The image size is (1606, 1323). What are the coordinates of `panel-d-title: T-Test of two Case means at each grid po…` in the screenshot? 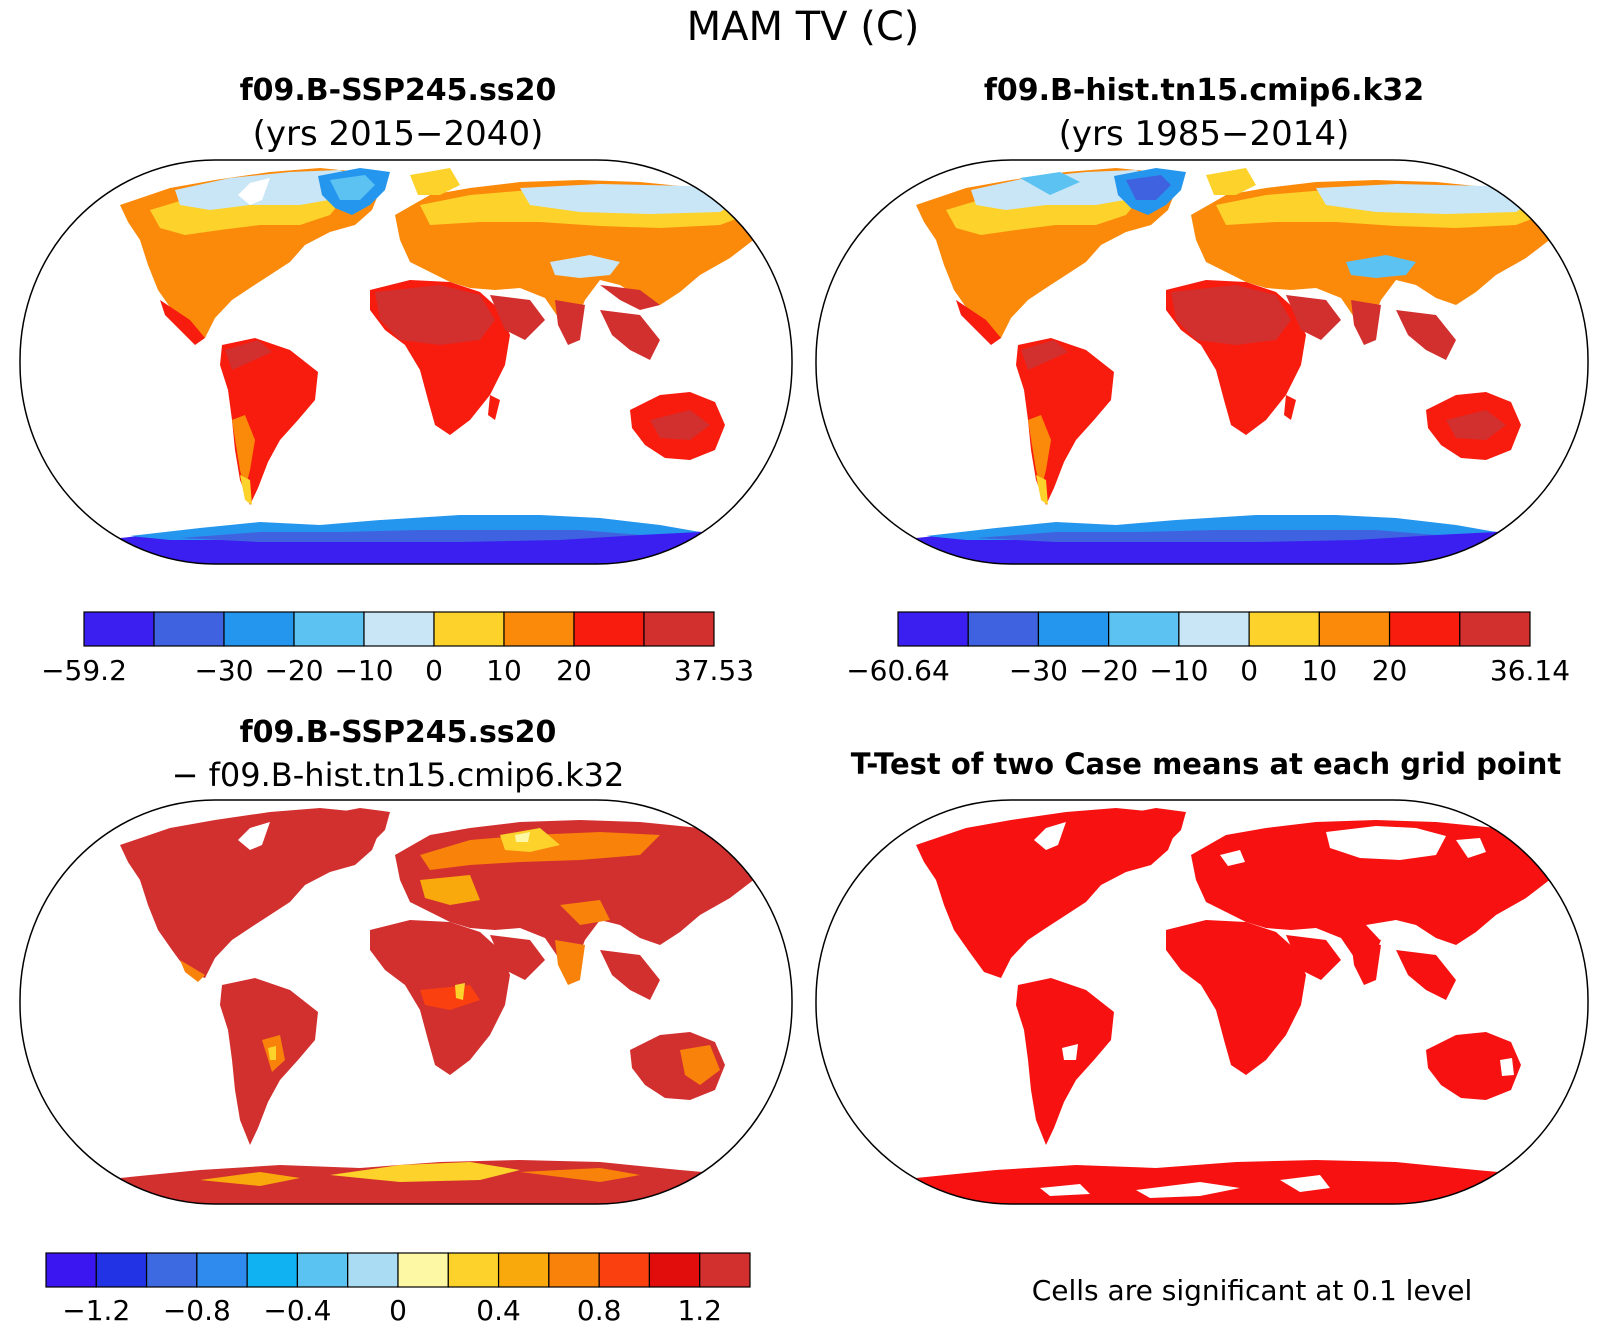 It's located at (1206, 764).